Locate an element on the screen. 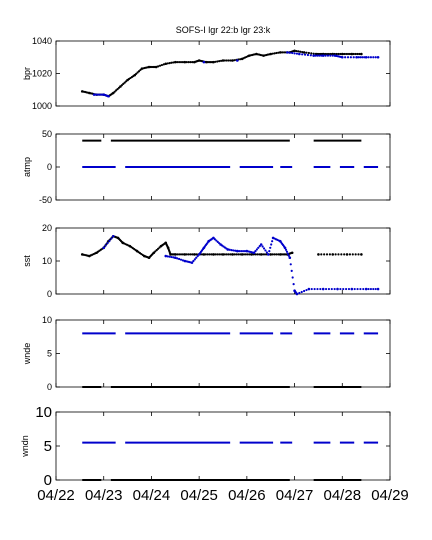 Image resolution: width=432 pixels, height=540 pixels. y-axis-label: sst is located at coordinates (27, 261).